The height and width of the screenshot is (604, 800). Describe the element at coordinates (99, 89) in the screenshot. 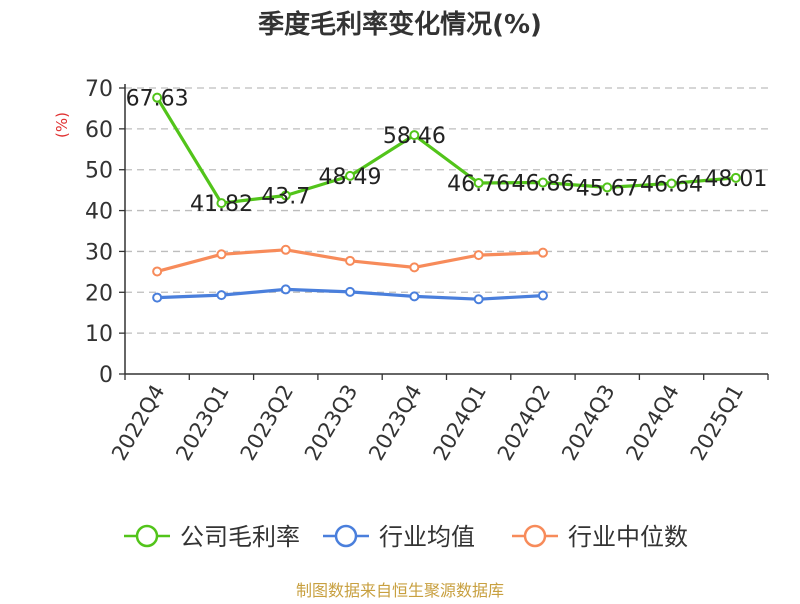

I see `y-tick-label: 70` at that location.